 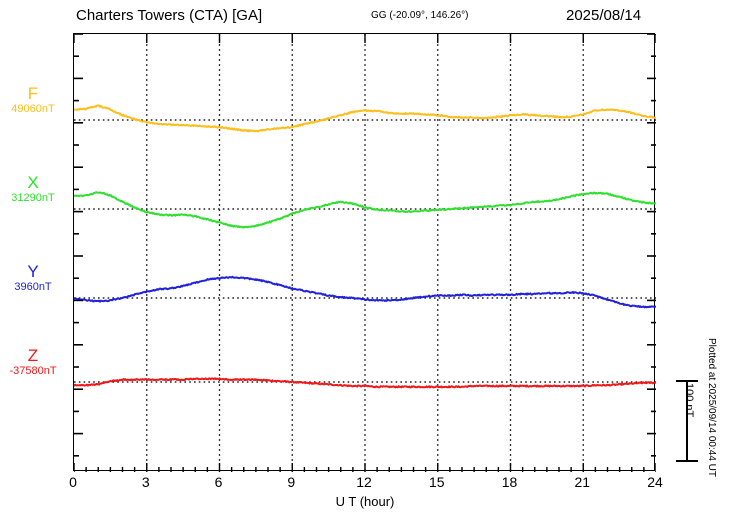 What do you see at coordinates (509, 482) in the screenshot?
I see `x-tick-label: 18` at bounding box center [509, 482].